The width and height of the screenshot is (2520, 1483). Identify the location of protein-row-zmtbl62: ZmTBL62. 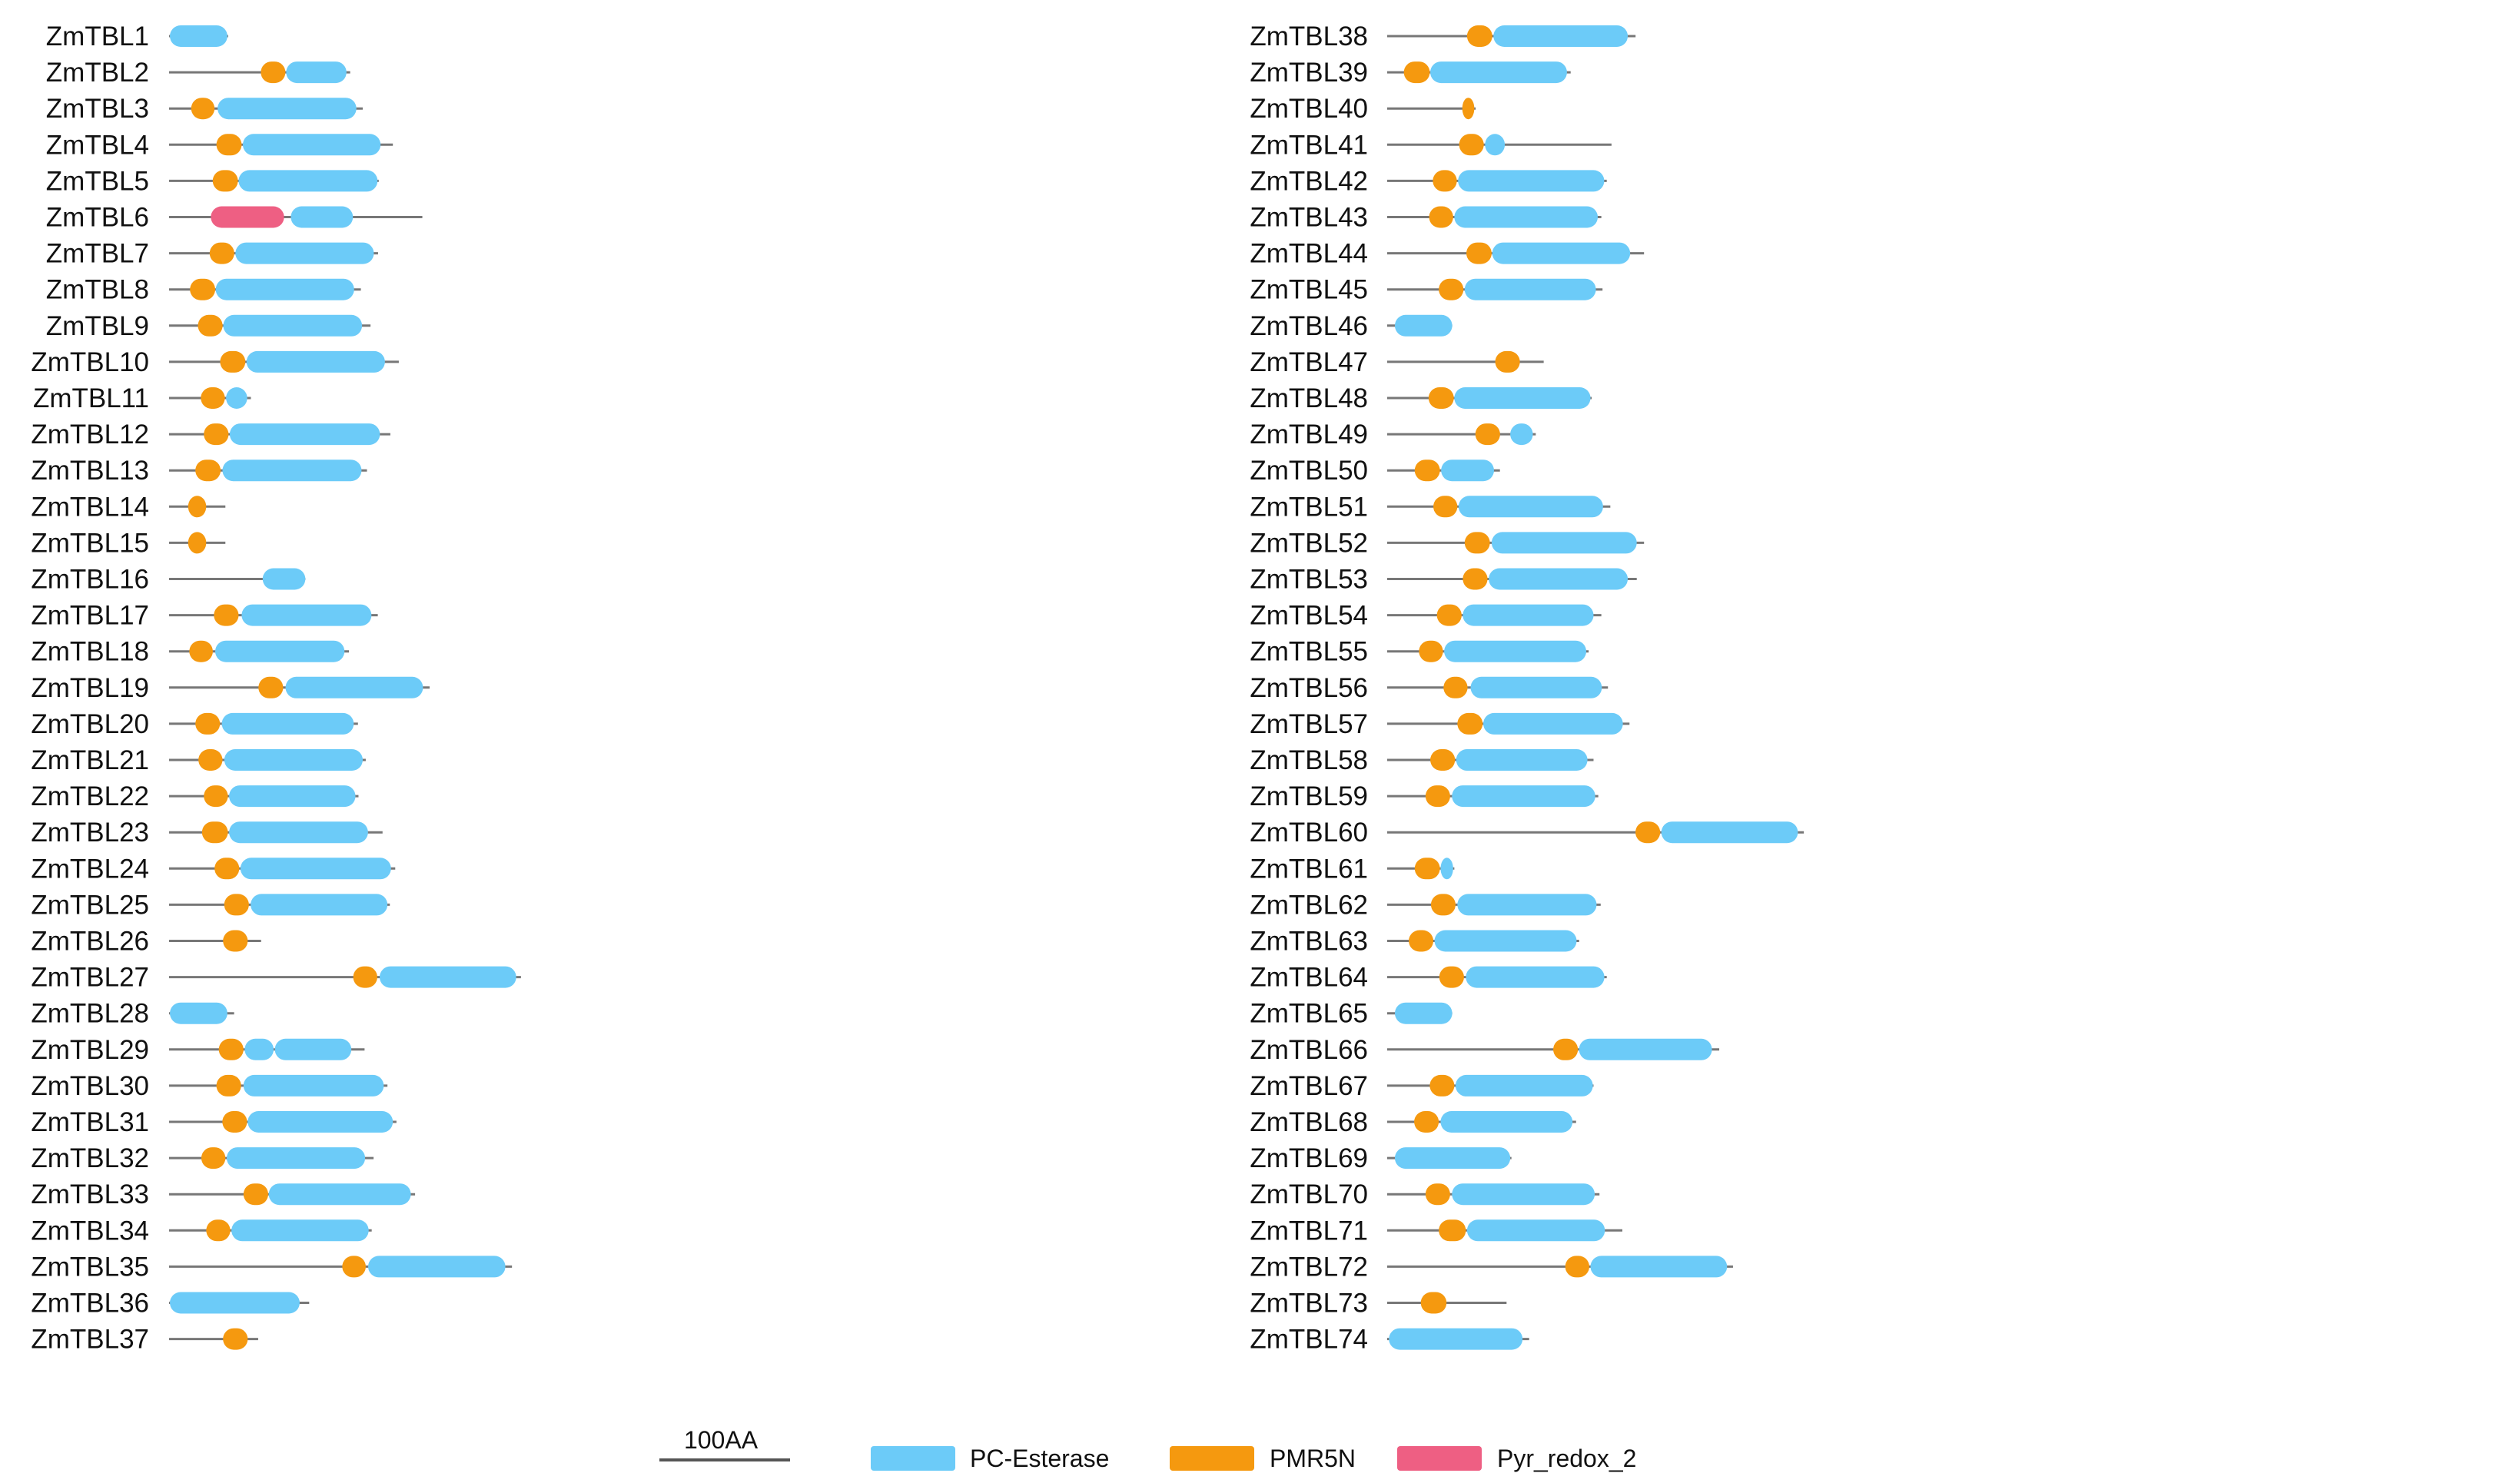
(1425, 905).